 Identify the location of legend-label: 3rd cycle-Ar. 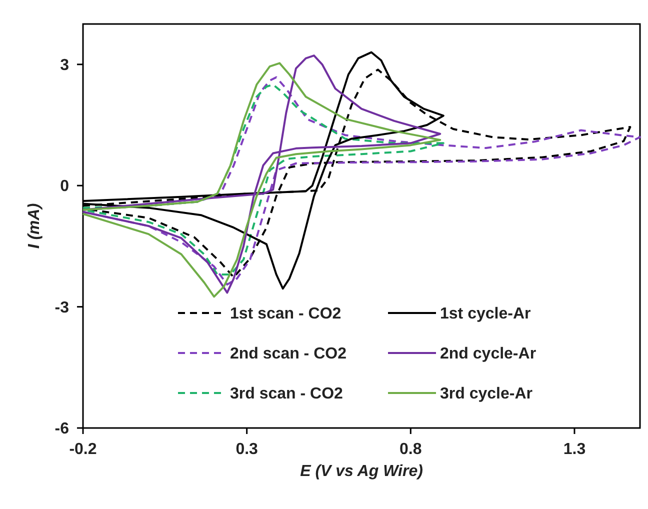
(486, 394).